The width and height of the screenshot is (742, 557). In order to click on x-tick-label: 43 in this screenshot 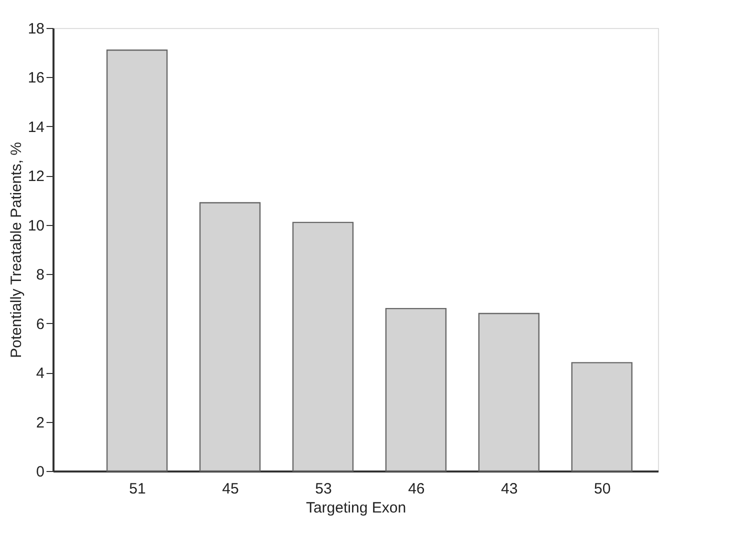, I will do `click(509, 489)`.